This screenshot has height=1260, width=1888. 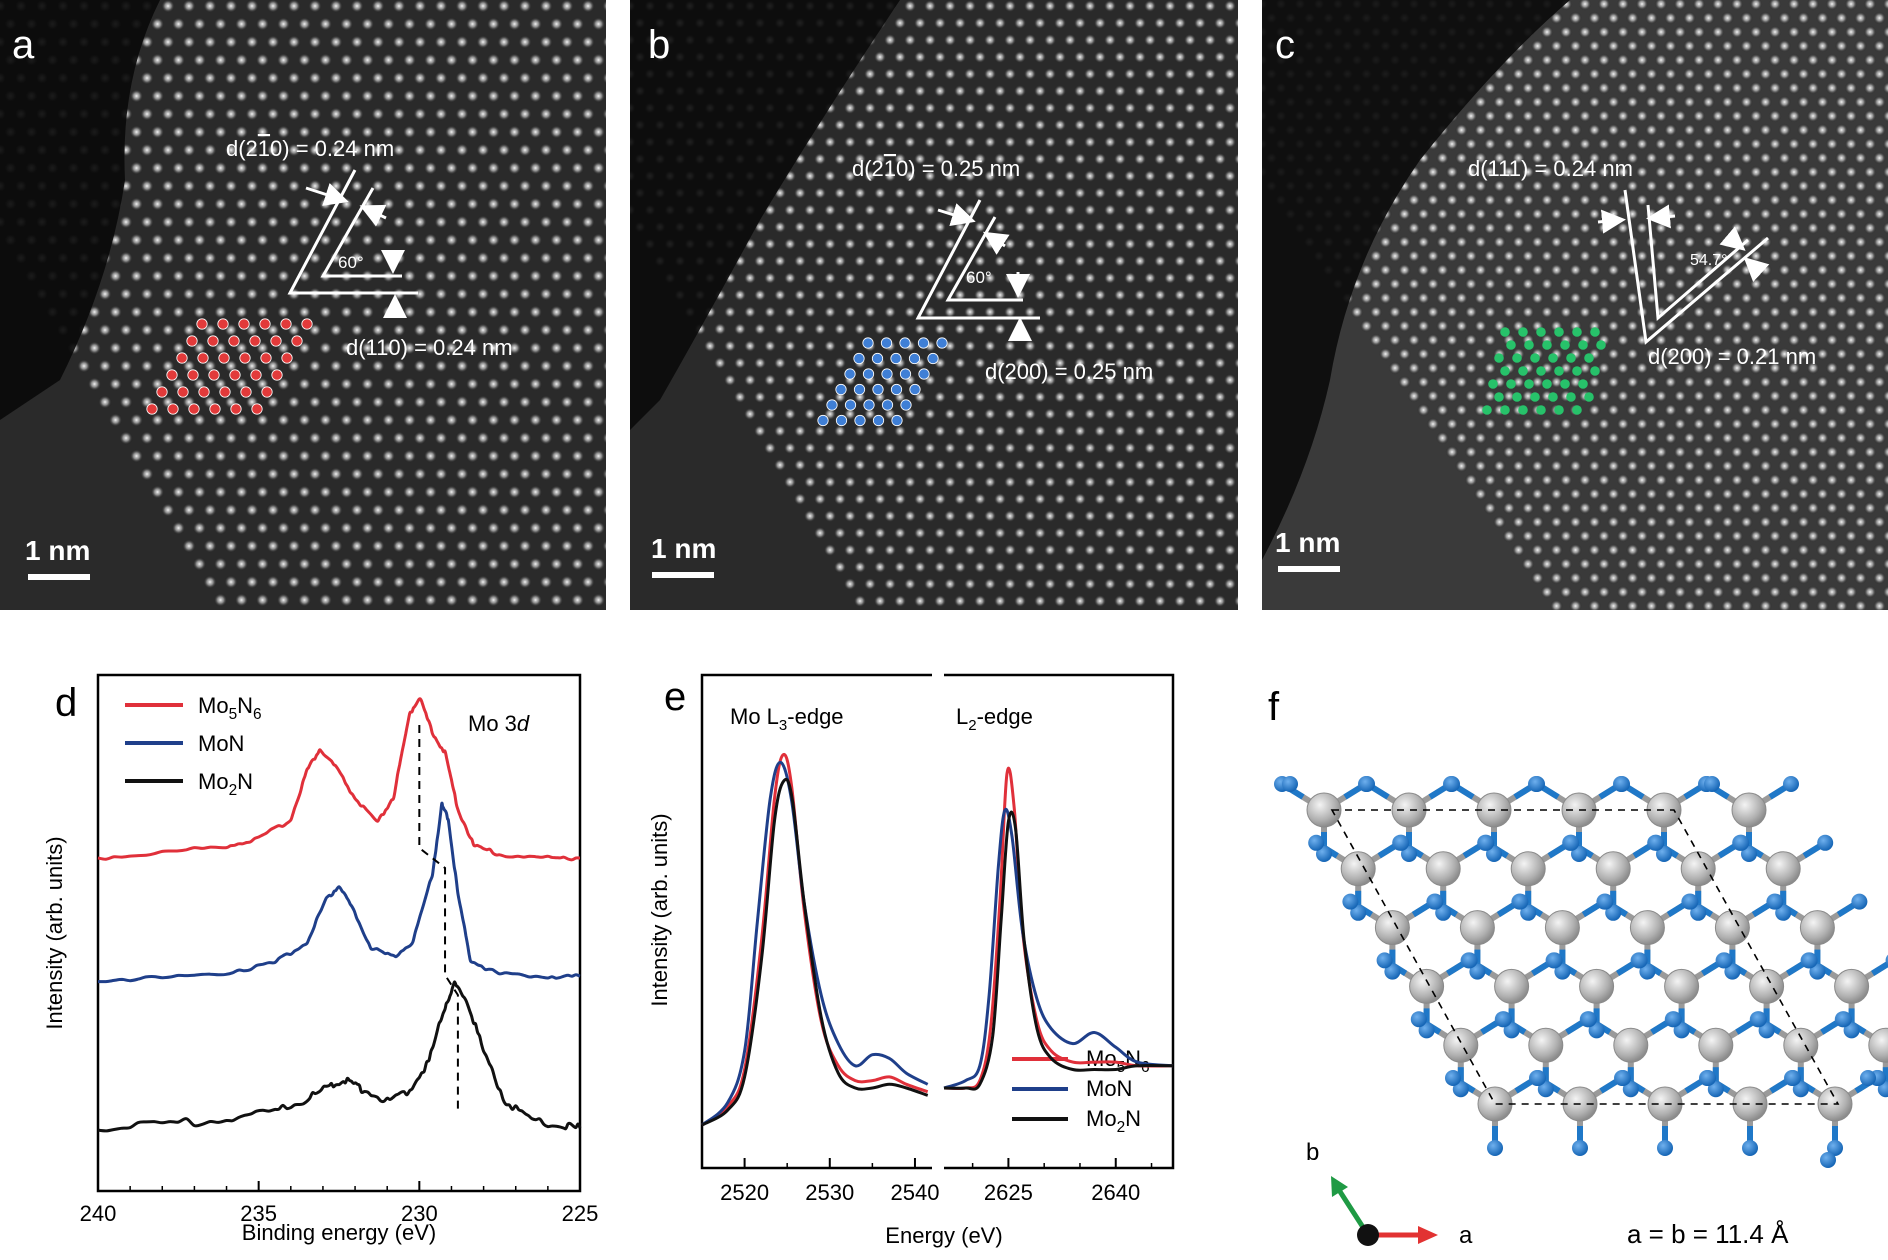 I want to click on x-axis-label-d: Binding energy (eV), so click(x=339, y=1232).